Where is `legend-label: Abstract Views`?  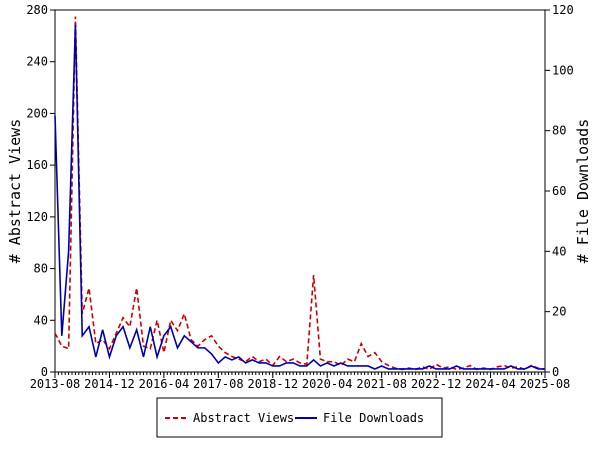 legend-label: Abstract Views is located at coordinates (243, 418).